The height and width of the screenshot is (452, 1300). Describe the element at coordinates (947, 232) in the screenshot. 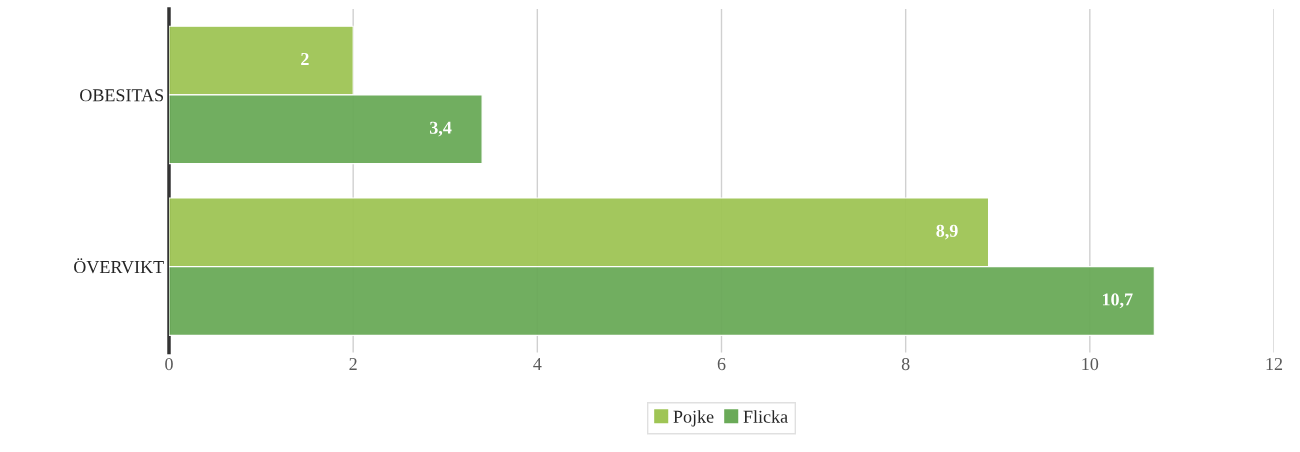

I see `data-label: 8,9` at that location.